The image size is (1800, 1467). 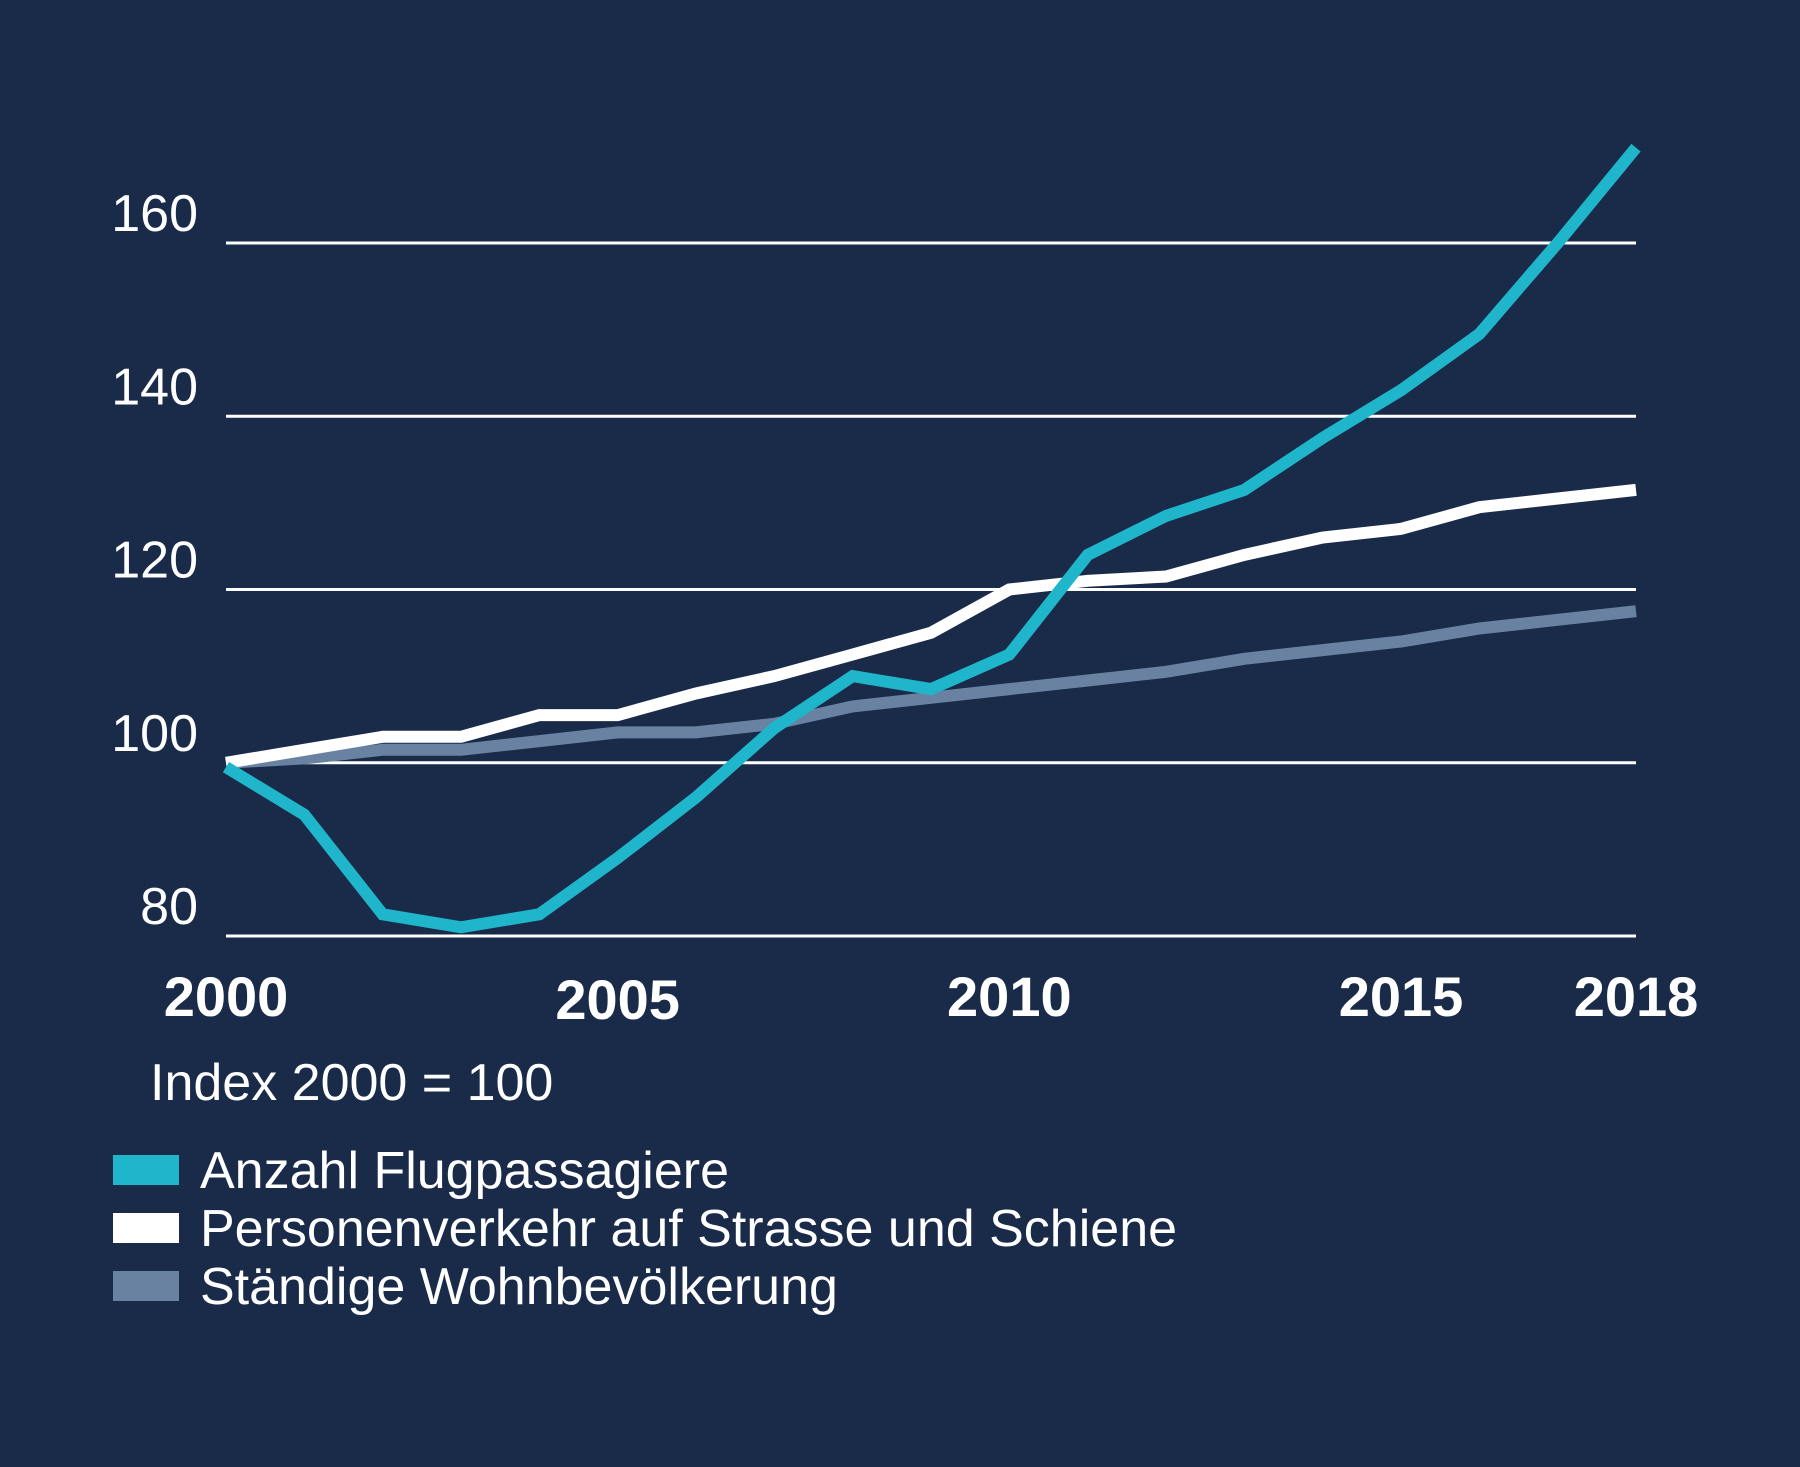 What do you see at coordinates (464, 1171) in the screenshot?
I see `legend-label: Anzahl Flugpassagiere` at bounding box center [464, 1171].